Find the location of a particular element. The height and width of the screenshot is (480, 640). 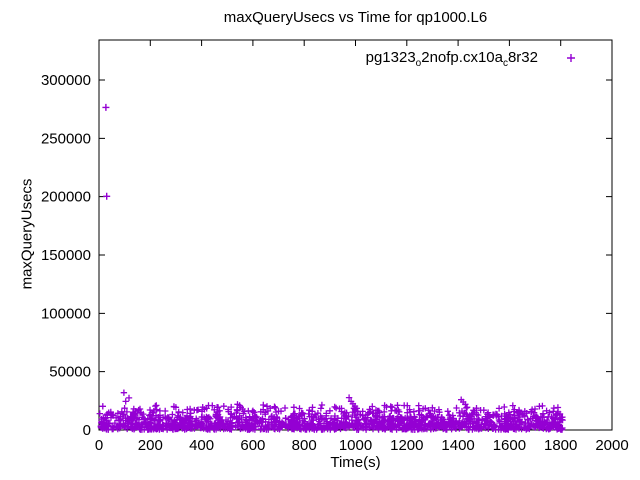

legend-label: pg1323o2nofp.cx10ac8r32 is located at coordinates (451, 59).